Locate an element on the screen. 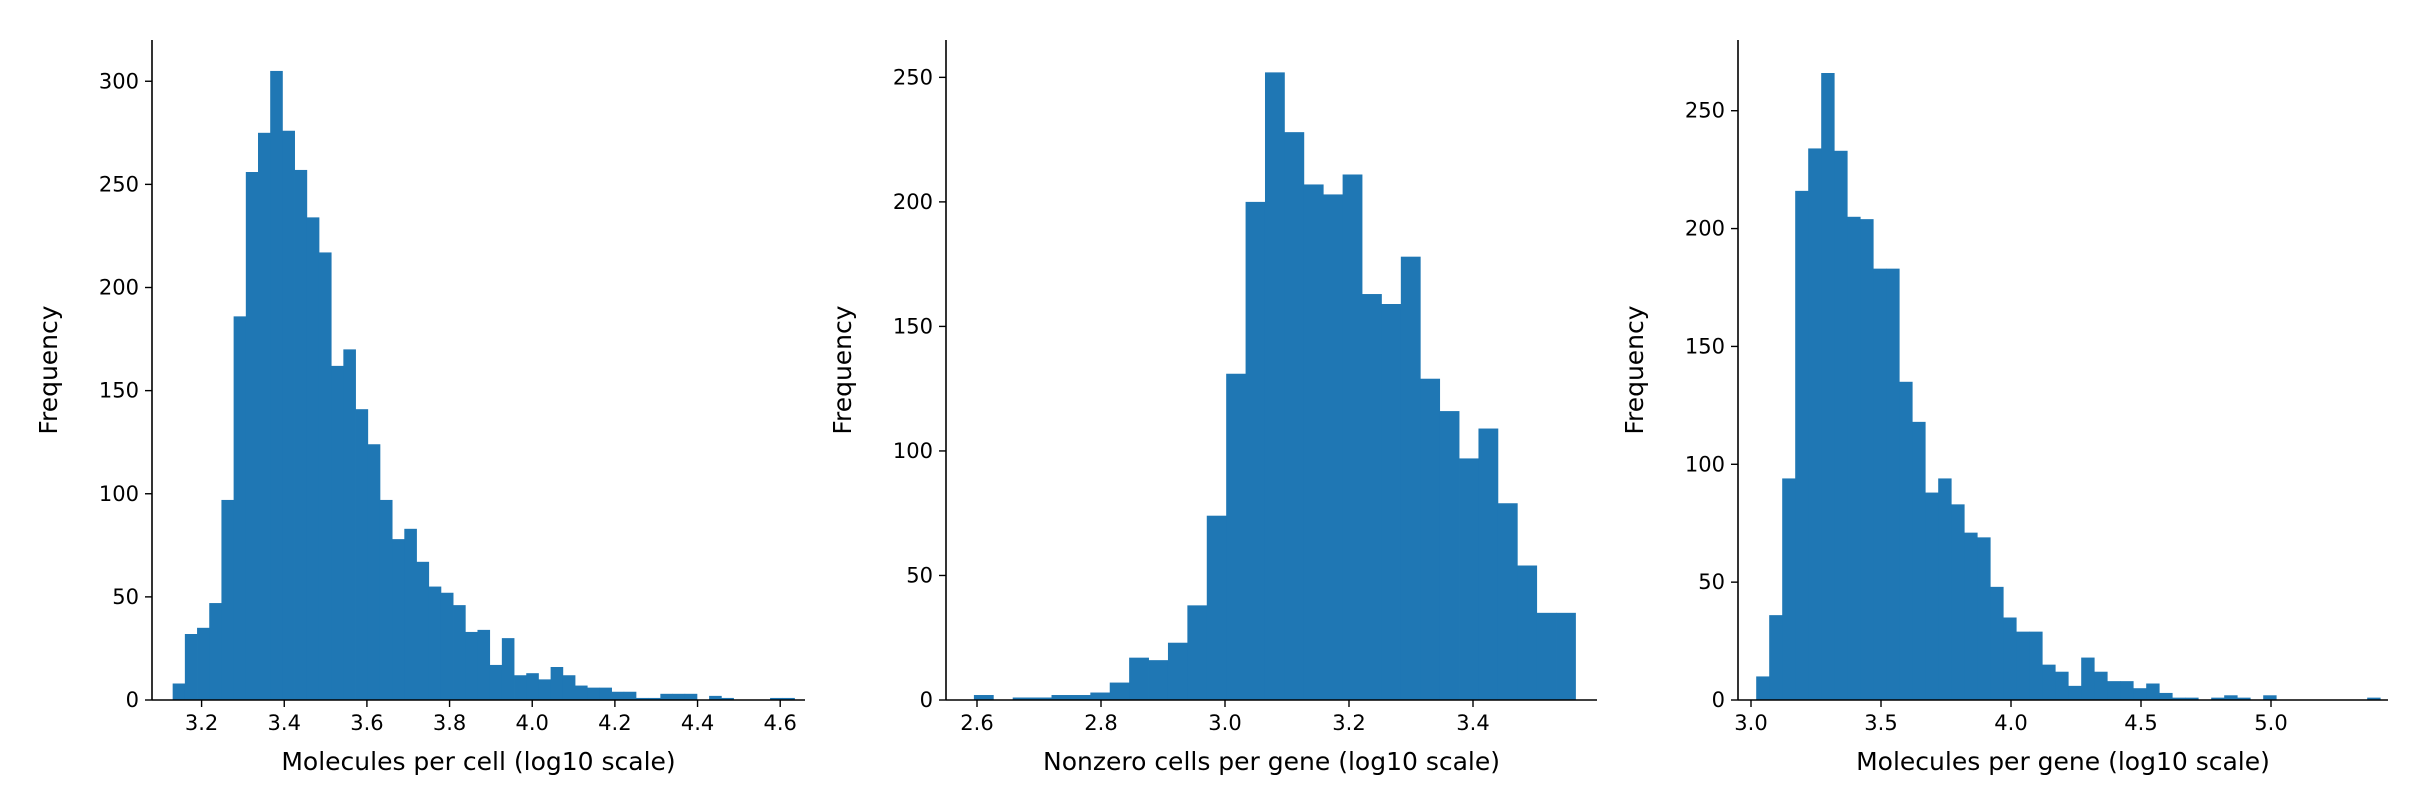 Image resolution: width=2418 pixels, height=812 pixels. x-tick-label: 3.2 is located at coordinates (1348, 723).